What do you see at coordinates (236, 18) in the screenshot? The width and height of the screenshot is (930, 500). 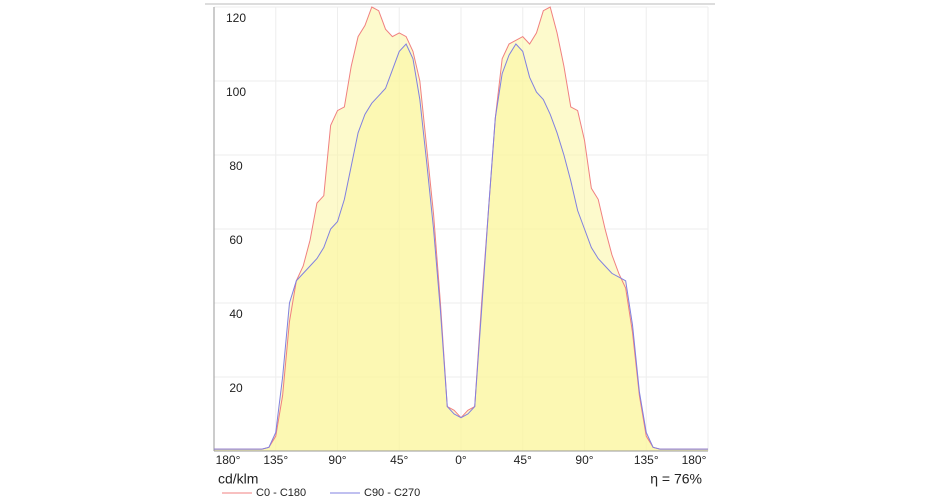 I see `y-tick-label: 120` at bounding box center [236, 18].